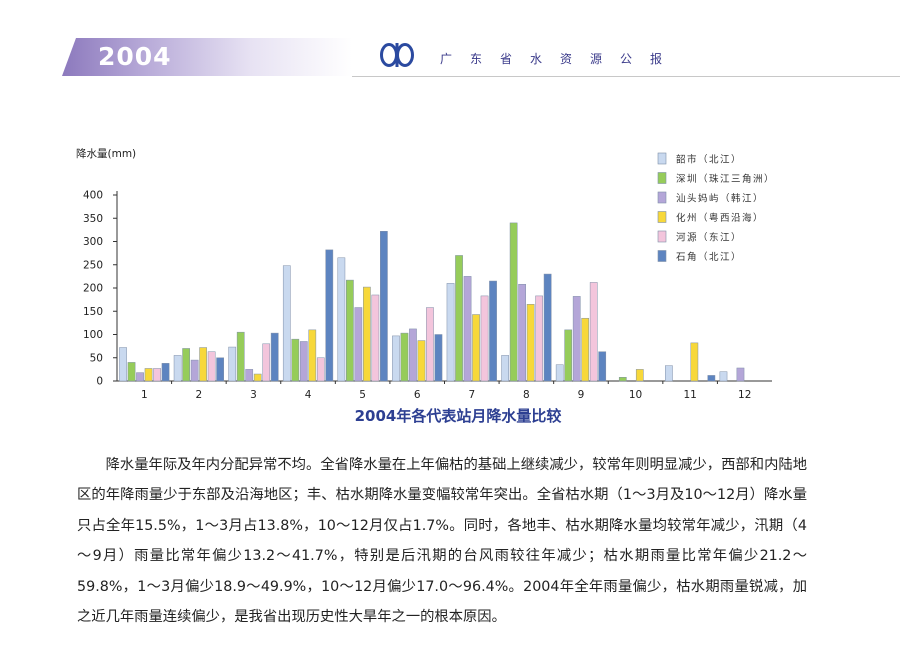 This screenshot has height=665, width=900. I want to click on x-tick-label: 7, so click(471, 394).